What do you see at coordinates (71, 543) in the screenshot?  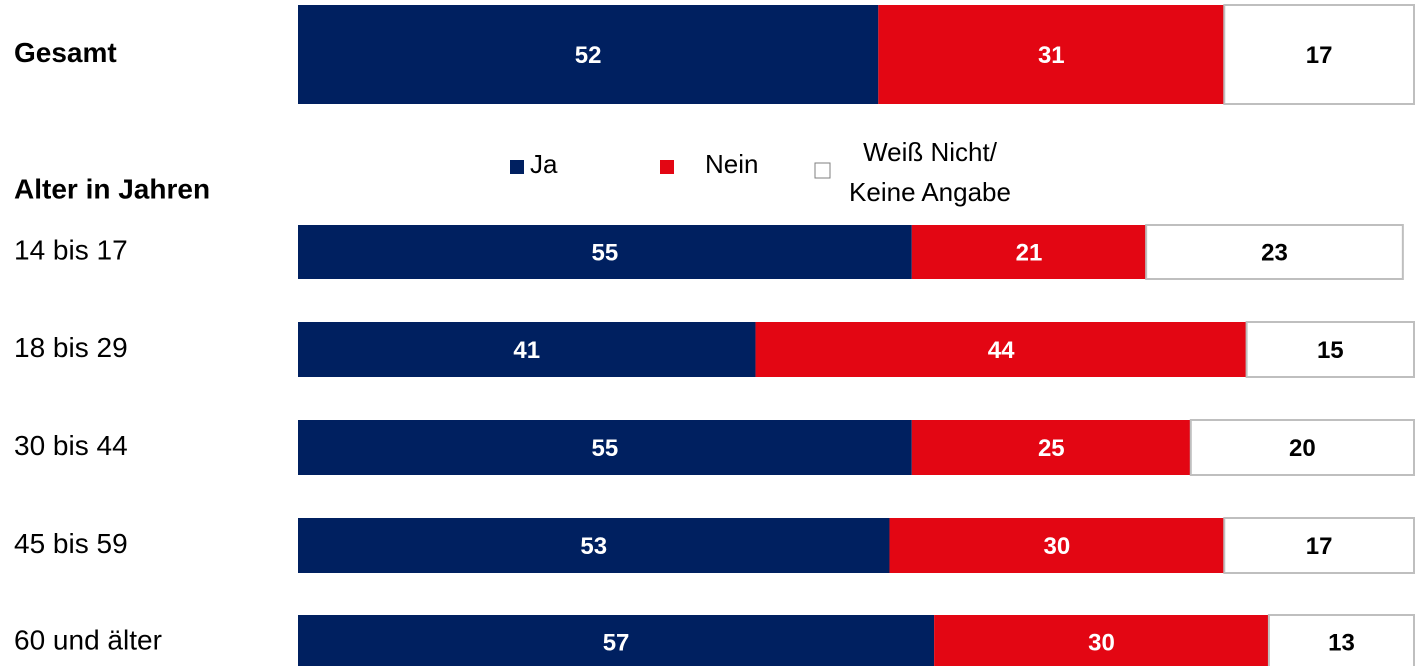 I see `category-label: 45 bis 59` at bounding box center [71, 543].